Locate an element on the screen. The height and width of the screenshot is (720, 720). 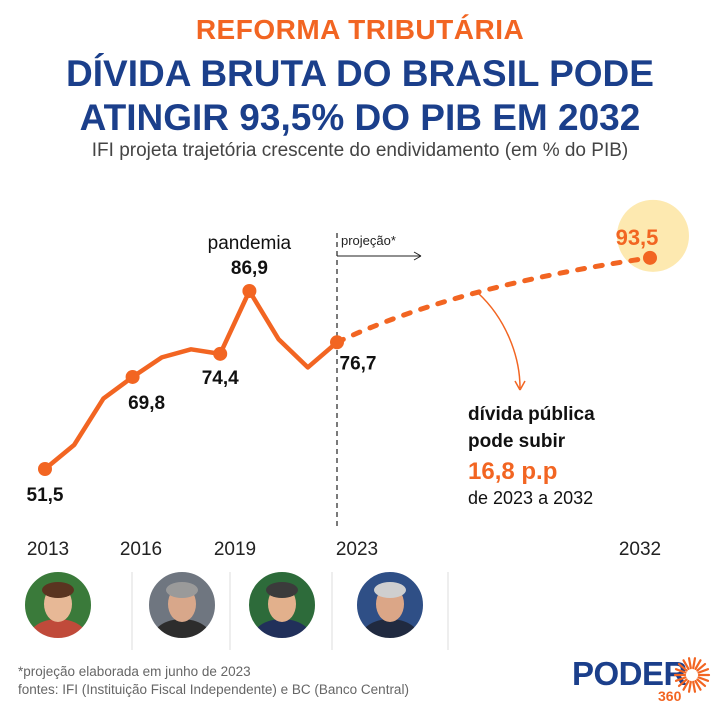
data-point-2023 is located at coordinates (337, 342).